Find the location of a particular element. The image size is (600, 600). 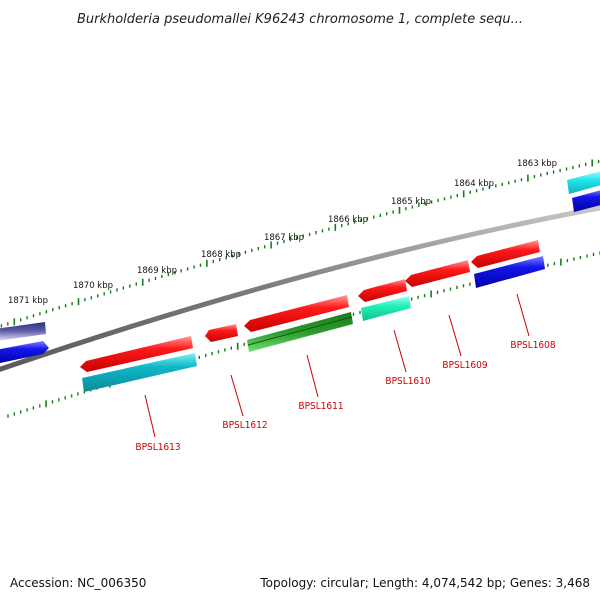

gene-label-bpsl1613: BPSL1613 is located at coordinates (157, 447).